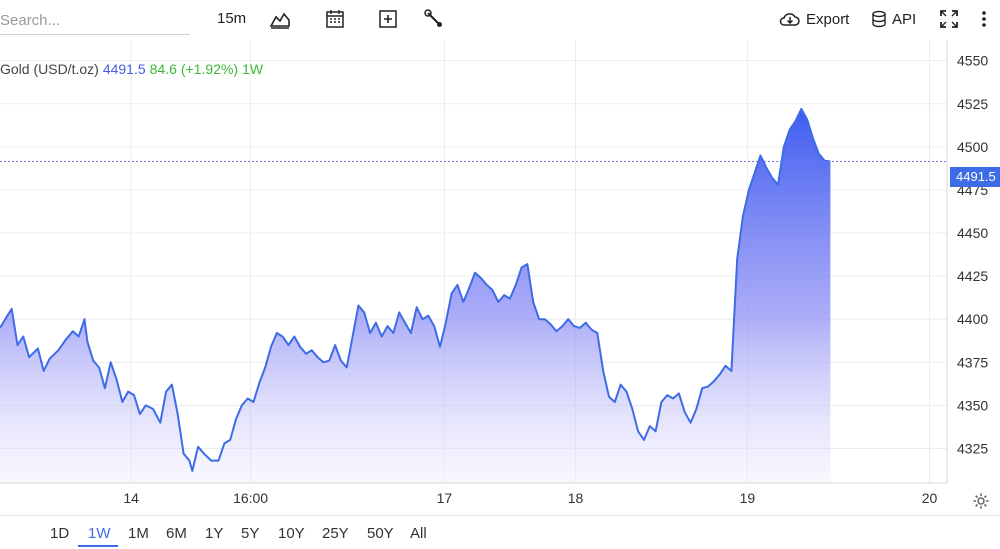  Describe the element at coordinates (99, 533) in the screenshot. I see `range-button-1w: 1W` at that location.